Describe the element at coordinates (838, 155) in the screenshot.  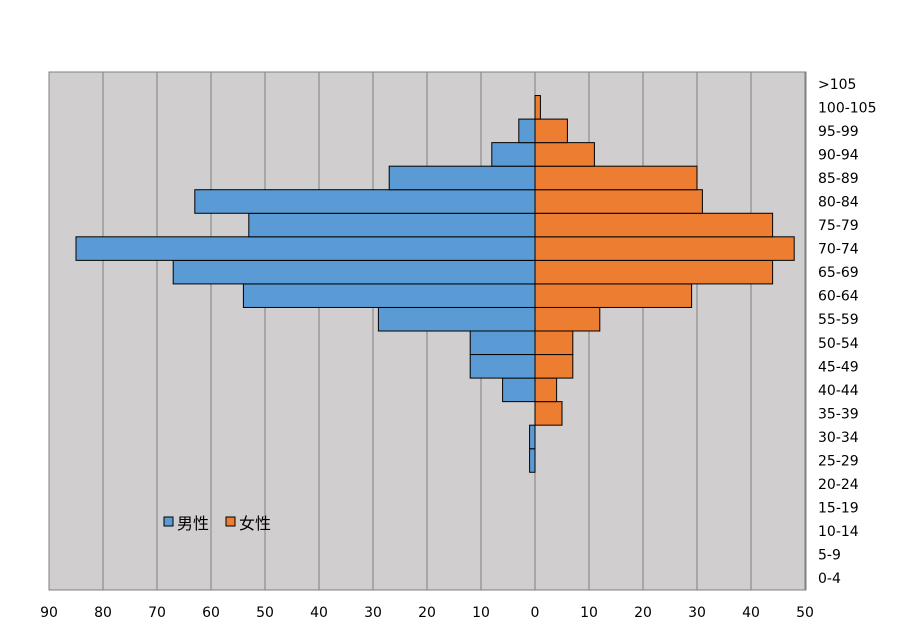
I see `y-tick-label: 90-94` at that location.